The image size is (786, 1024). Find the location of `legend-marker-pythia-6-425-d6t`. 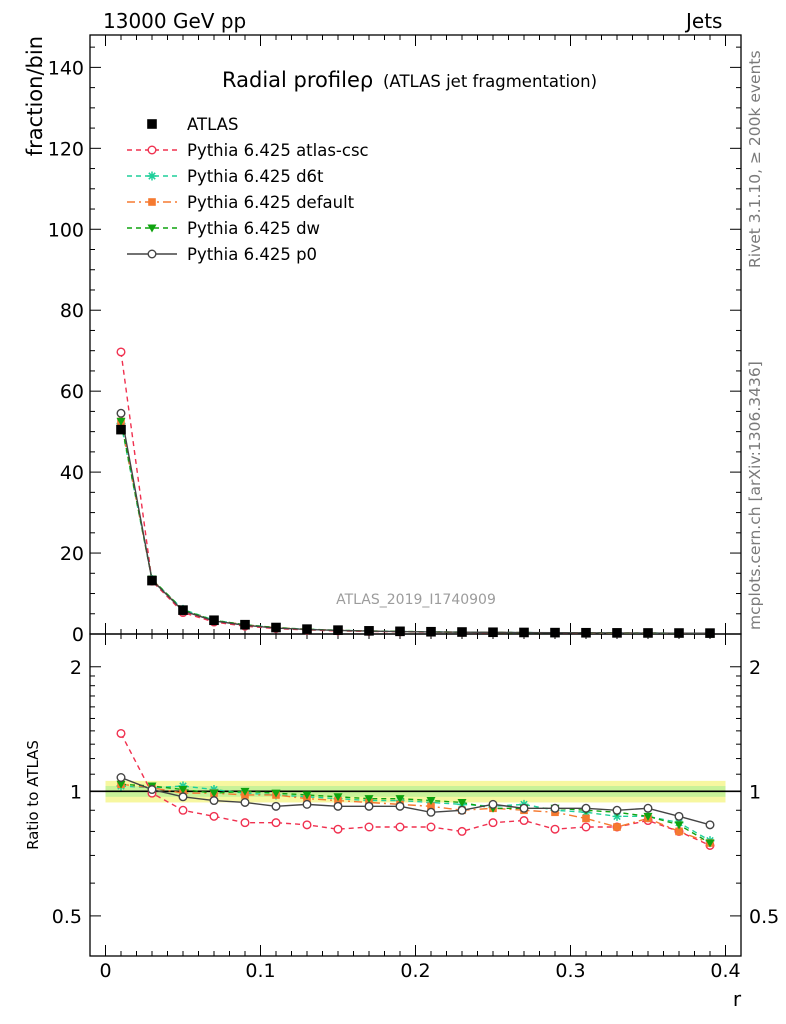

legend-marker-pythia-6-425-d6t is located at coordinates (152, 176).